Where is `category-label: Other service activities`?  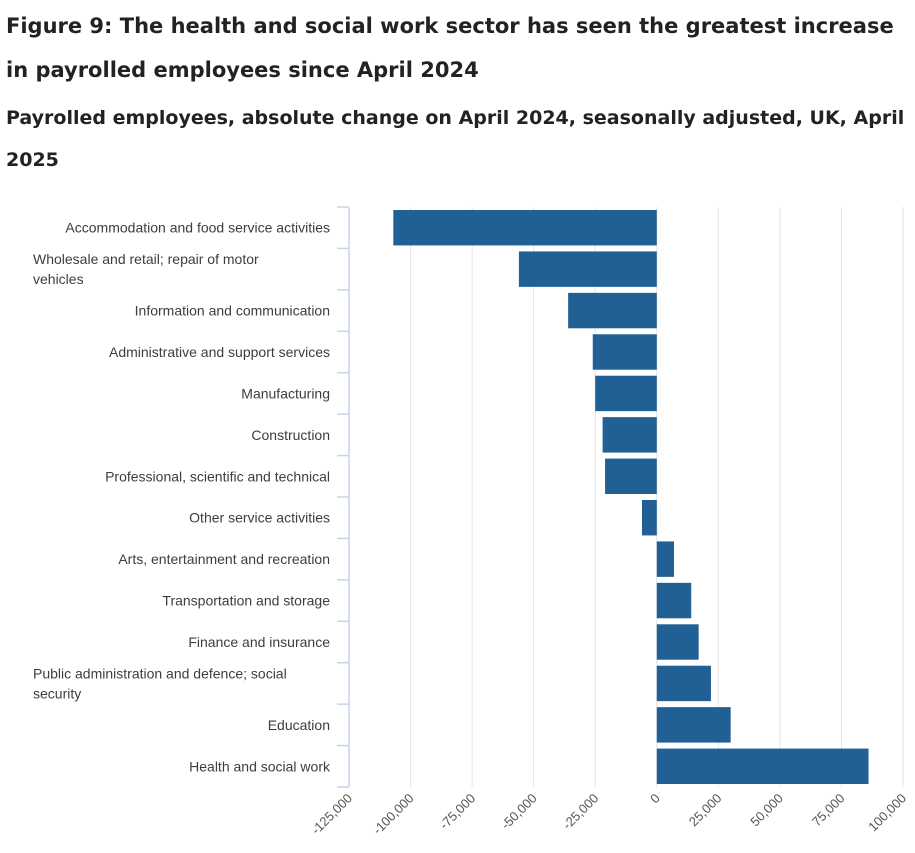 category-label: Other service activities is located at coordinates (259, 518).